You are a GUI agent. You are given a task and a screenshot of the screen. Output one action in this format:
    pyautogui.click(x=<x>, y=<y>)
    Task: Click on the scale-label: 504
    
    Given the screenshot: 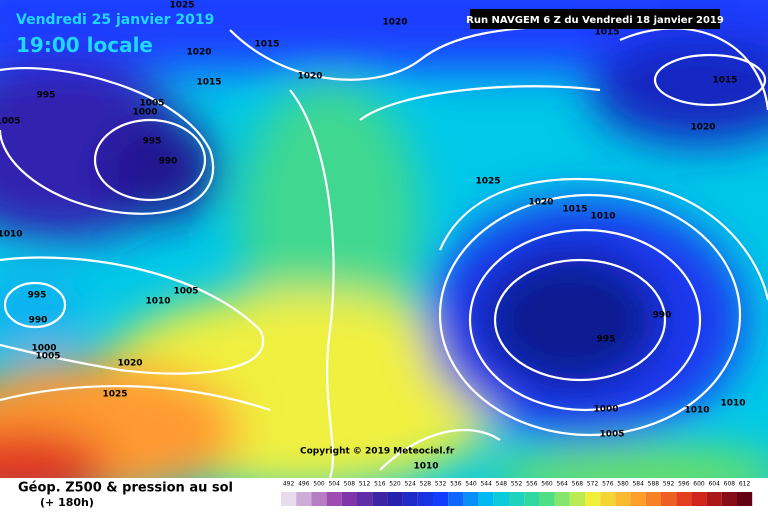 What is the action you would take?
    pyautogui.click(x=334, y=484)
    